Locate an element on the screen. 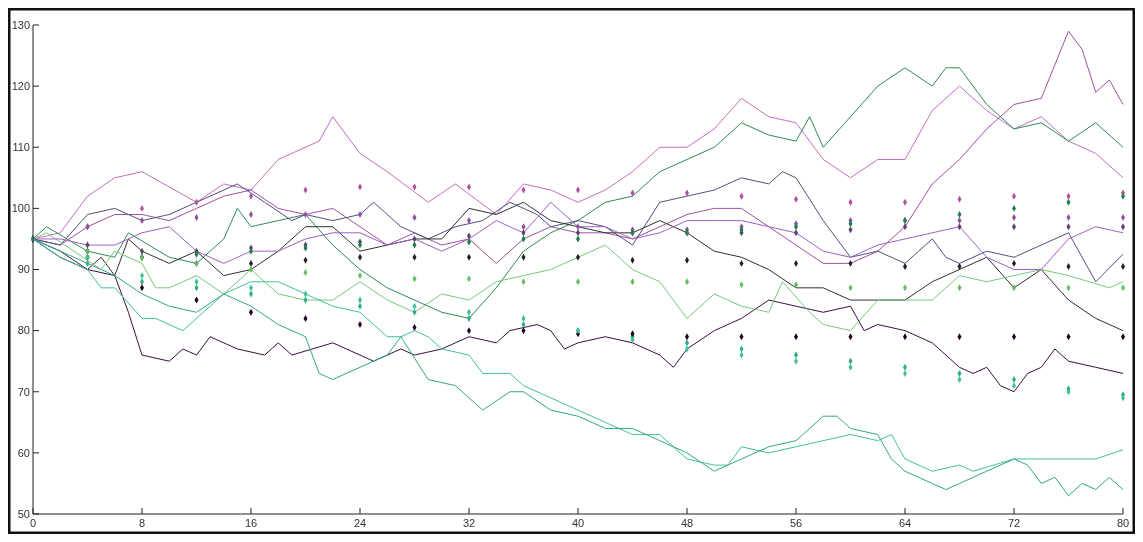  y-tick-label: 130 is located at coordinates (20, 24).